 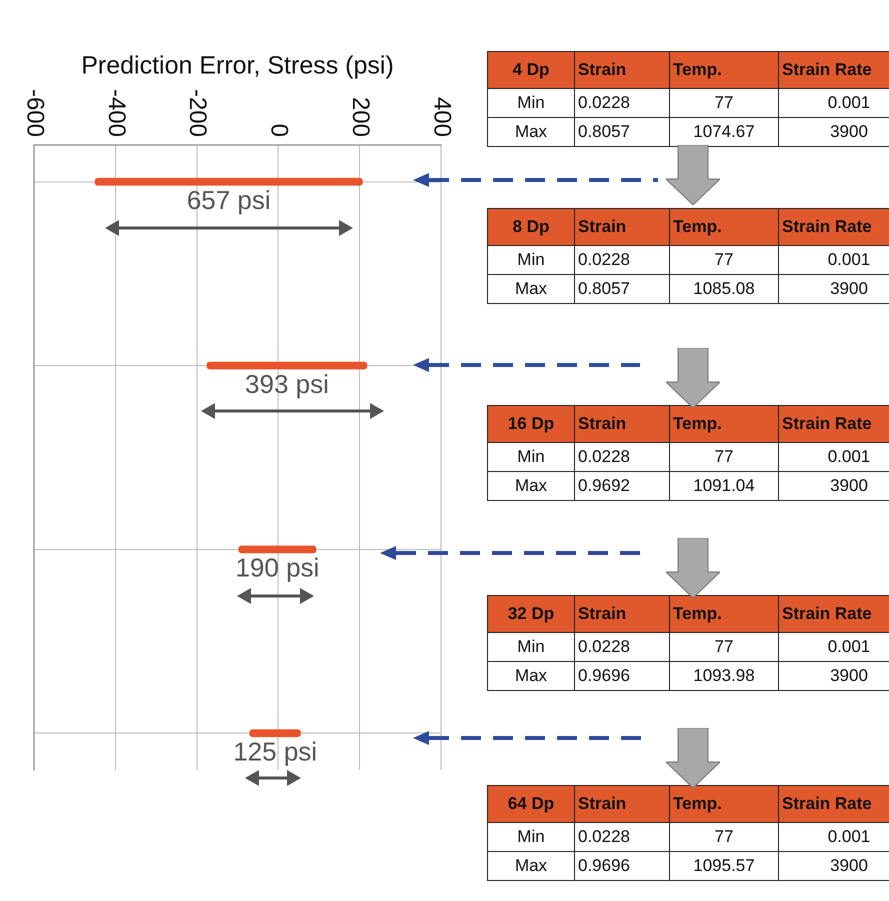 What do you see at coordinates (724, 289) in the screenshot?
I see `text: 1085.08` at bounding box center [724, 289].